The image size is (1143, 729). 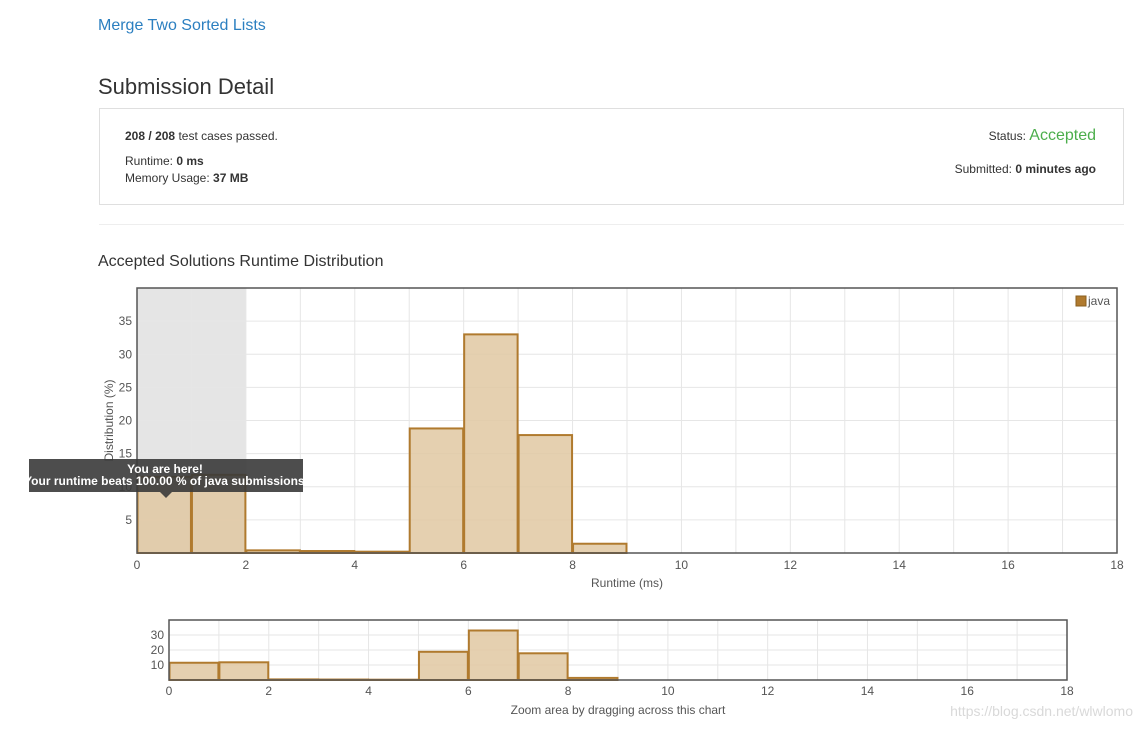 What do you see at coordinates (126, 354) in the screenshot?
I see `y-tick-label: 30` at bounding box center [126, 354].